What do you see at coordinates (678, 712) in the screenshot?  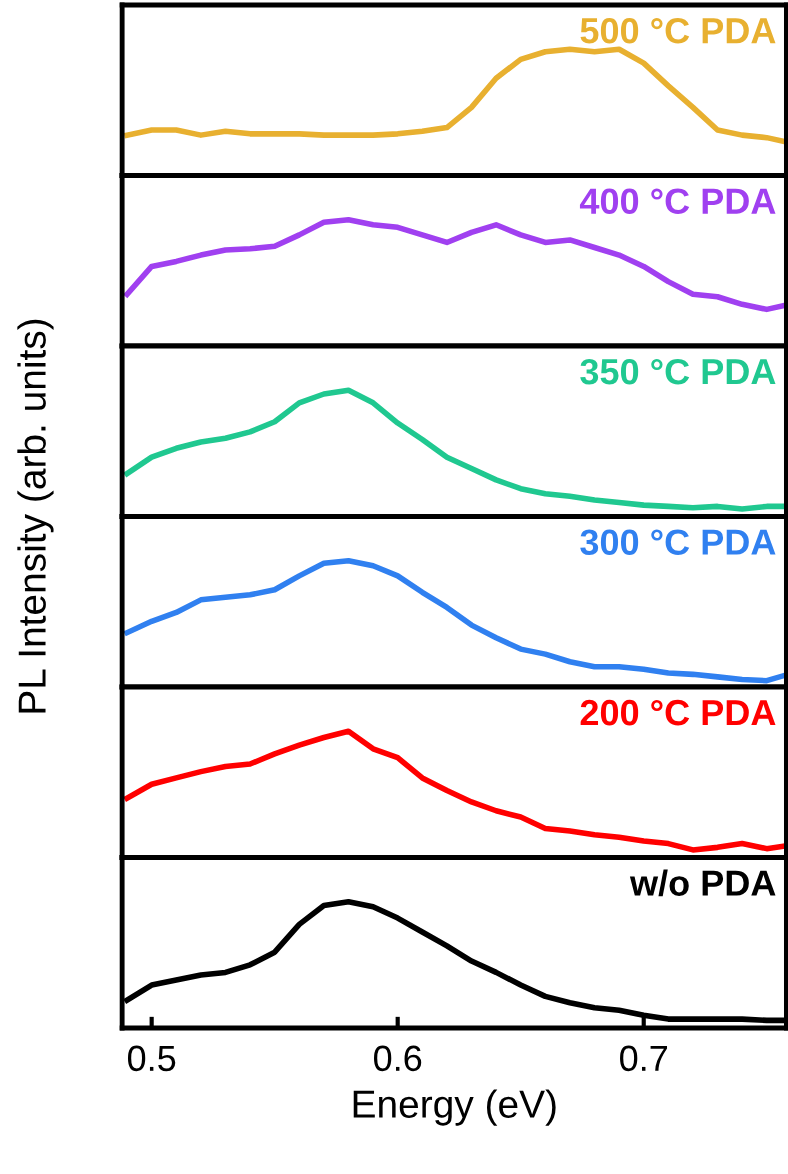 I see `text: 200 °C PDA` at bounding box center [678, 712].